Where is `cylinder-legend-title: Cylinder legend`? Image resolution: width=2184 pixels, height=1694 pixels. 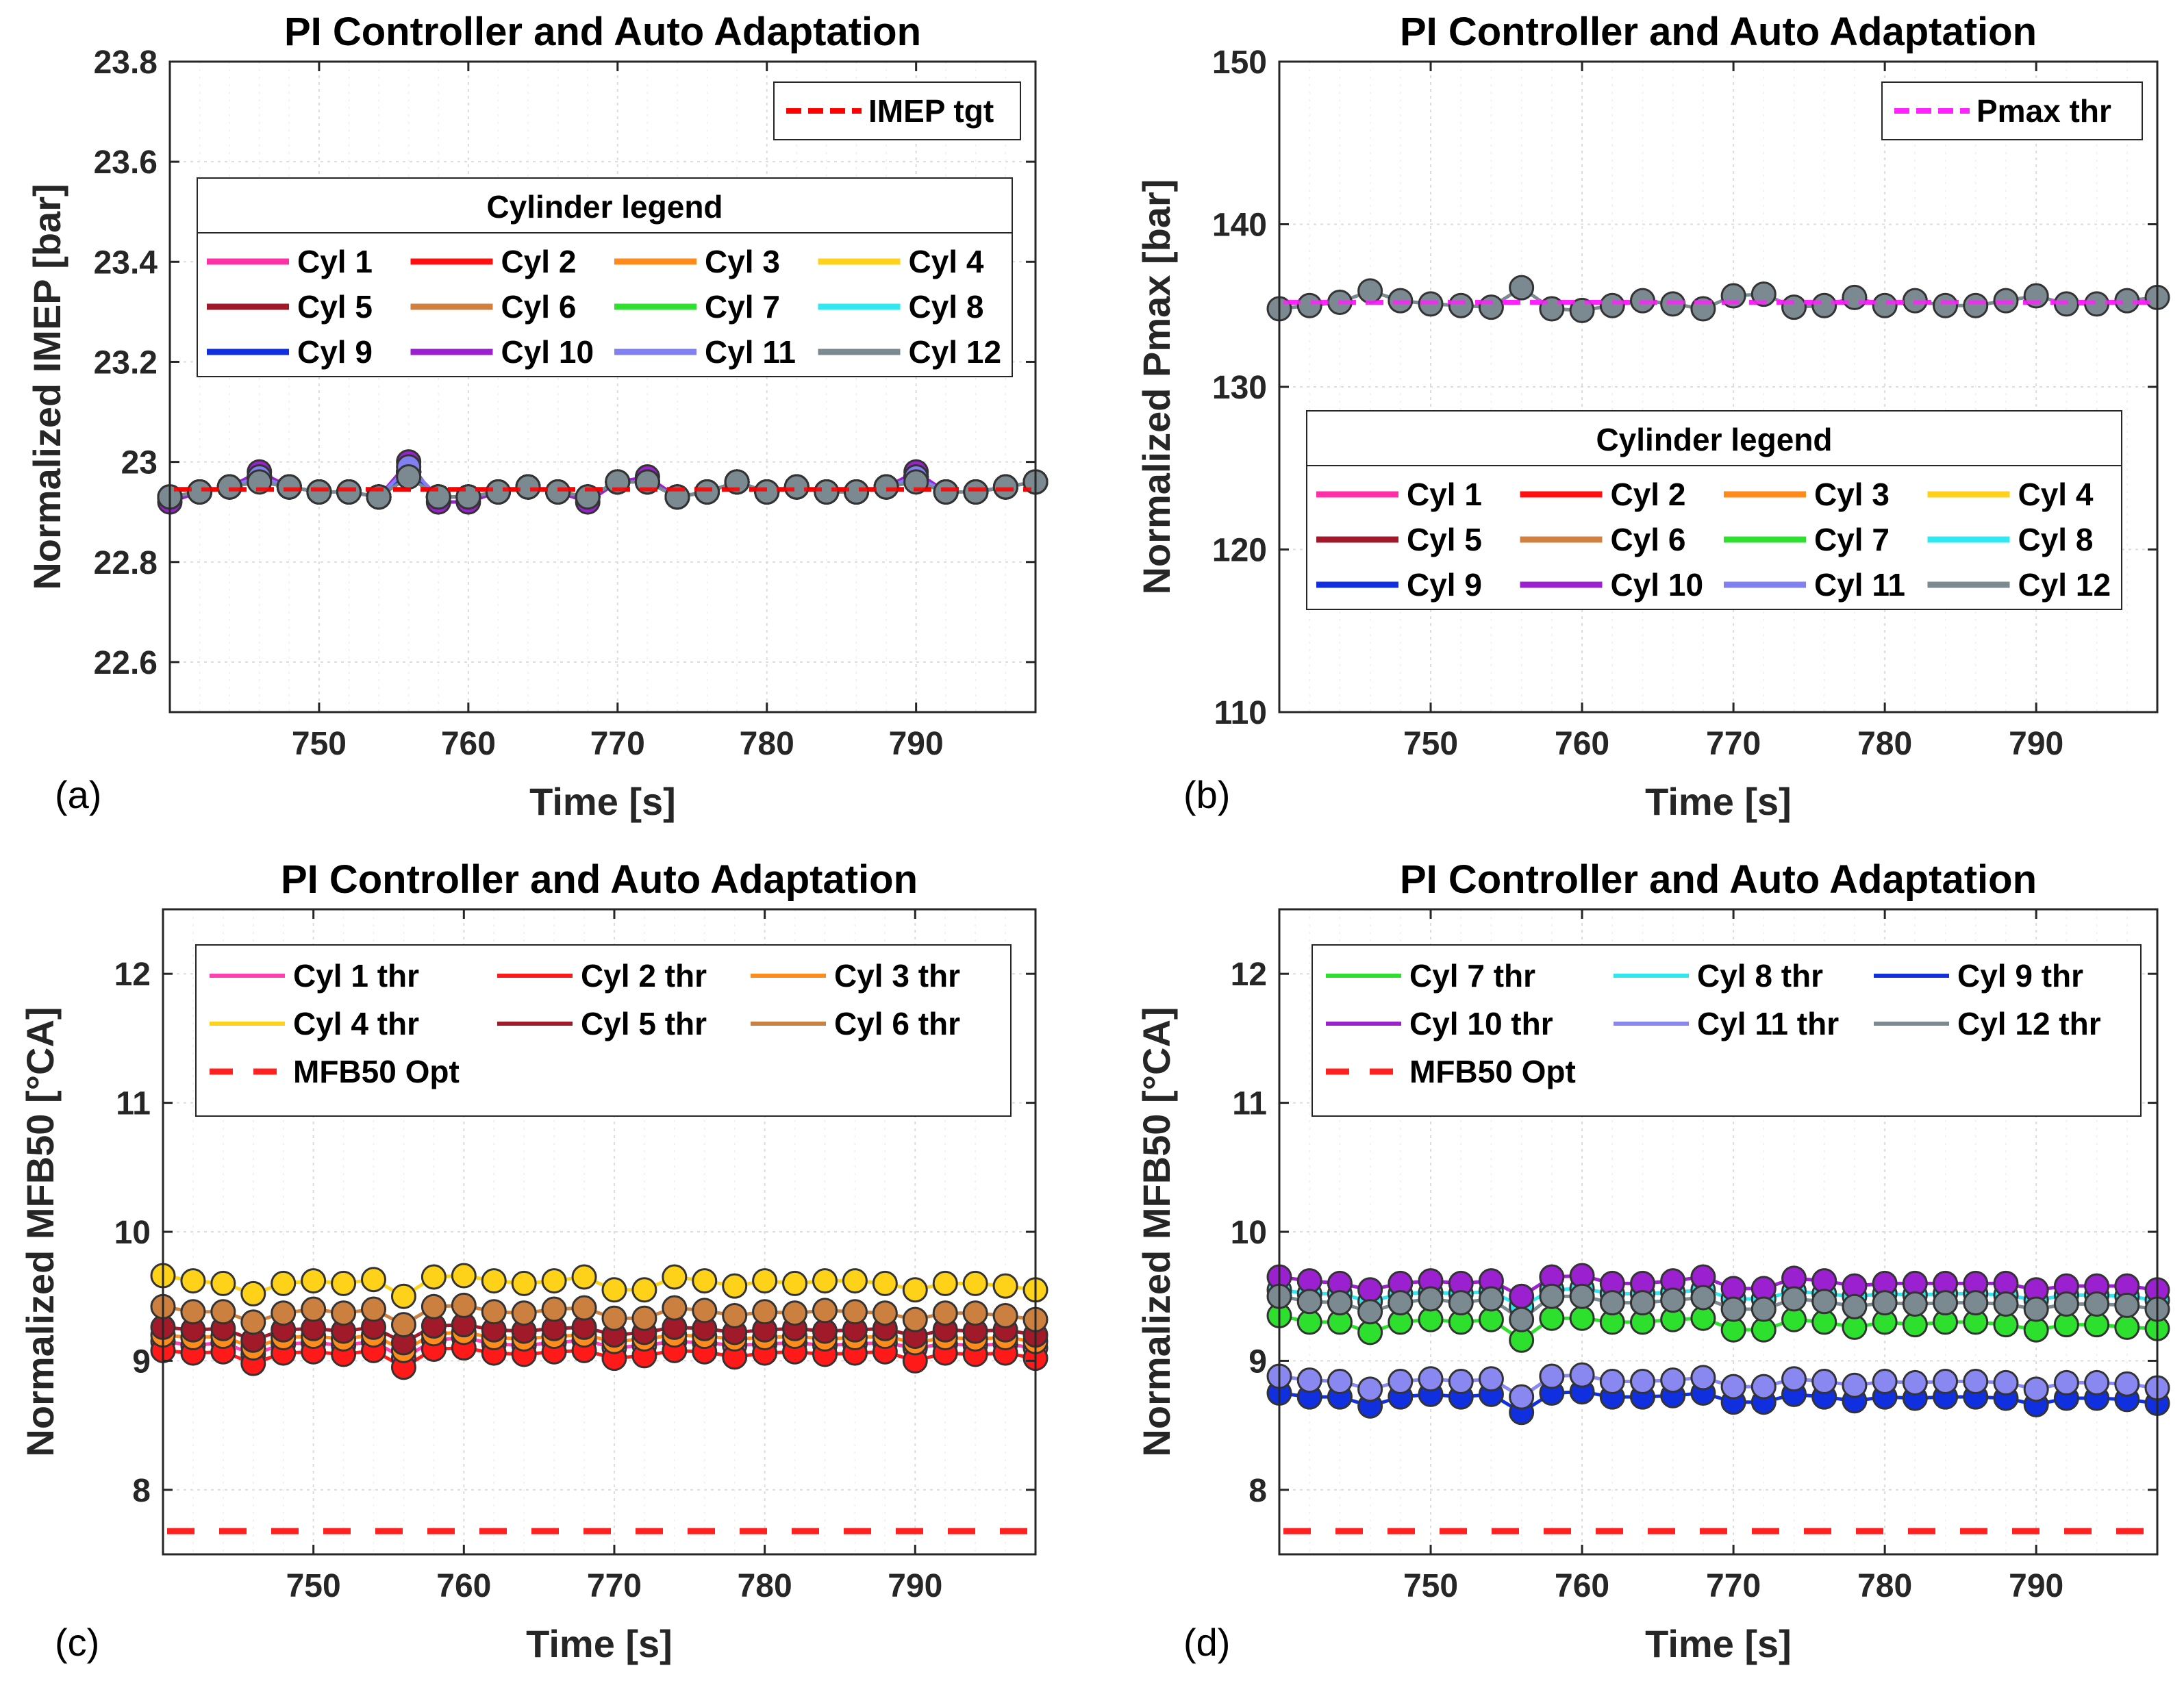 cylinder-legend-title: Cylinder legend is located at coordinates (1714, 439).